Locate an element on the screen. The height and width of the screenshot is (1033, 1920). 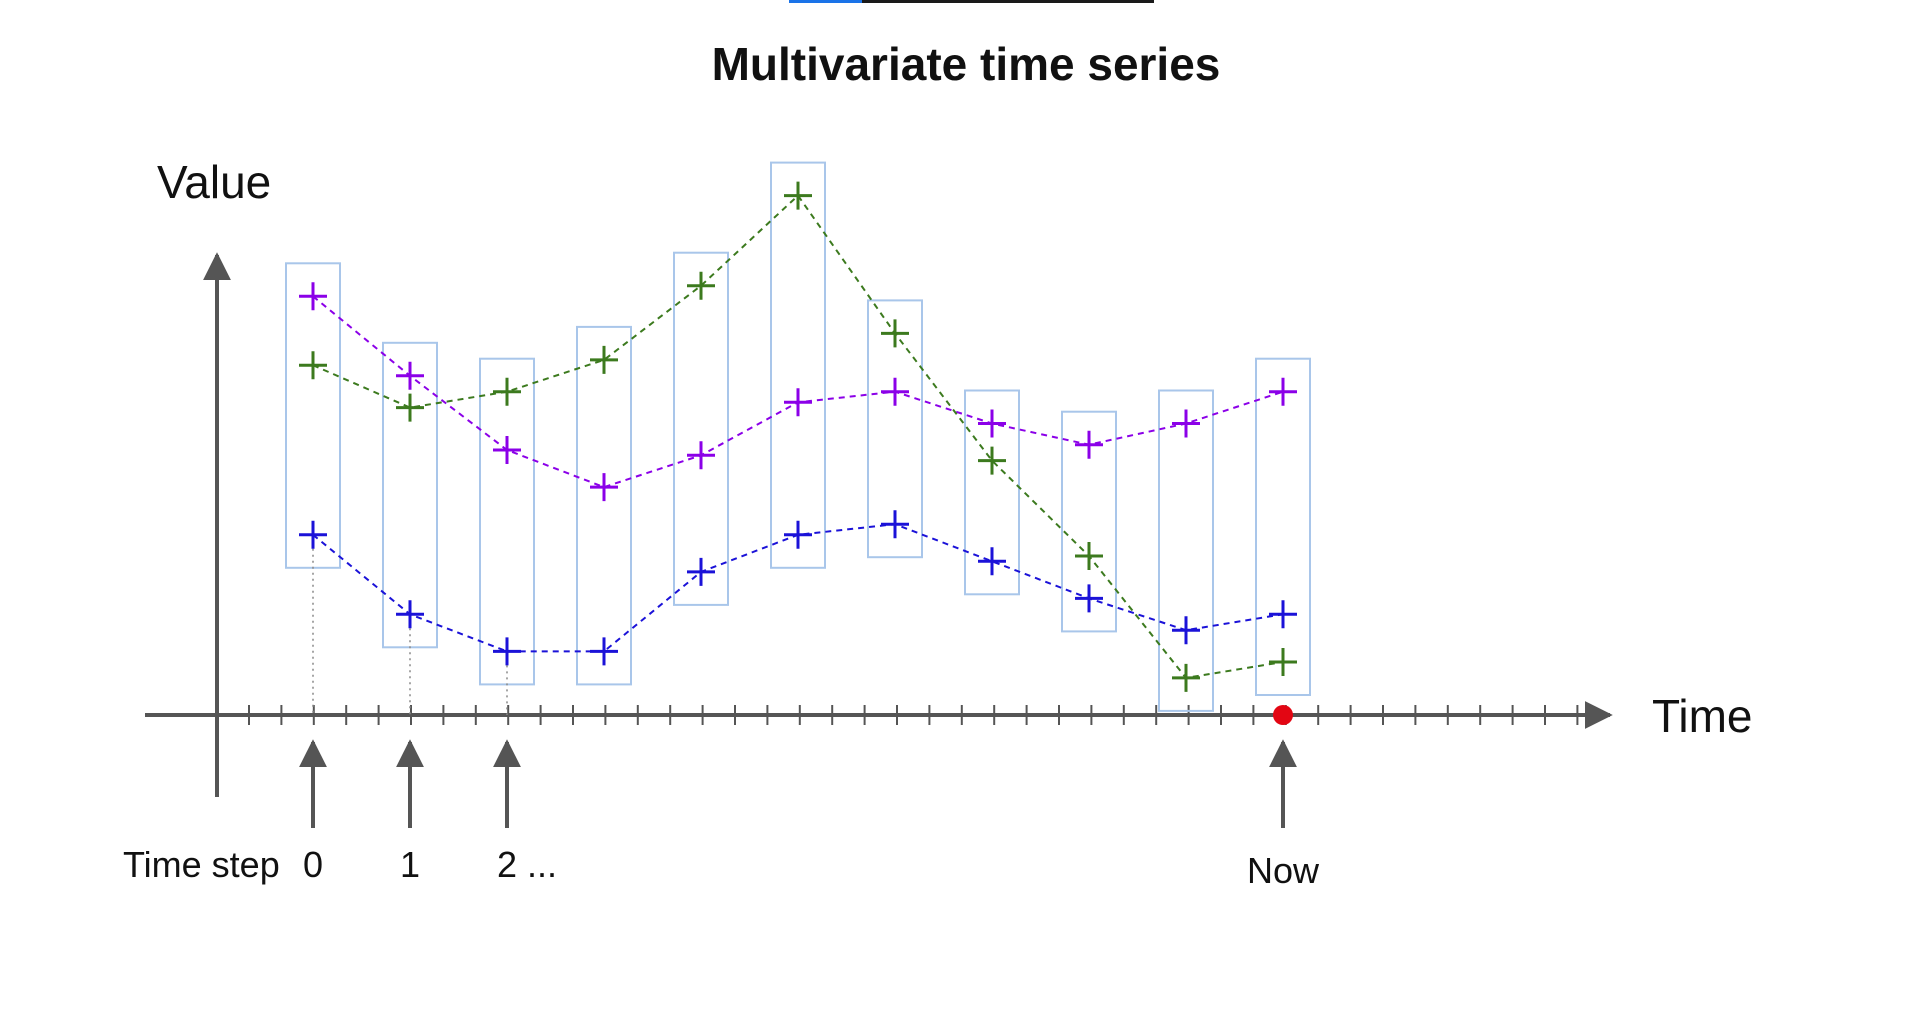
time-step-label-0: 0 is located at coordinates (313, 864).